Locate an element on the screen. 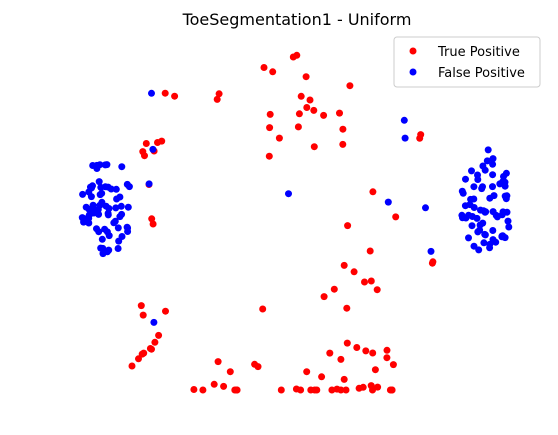 The width and height of the screenshot is (558, 435). chart-title: ToeSegmentation1 - Uniform is located at coordinates (297, 19).